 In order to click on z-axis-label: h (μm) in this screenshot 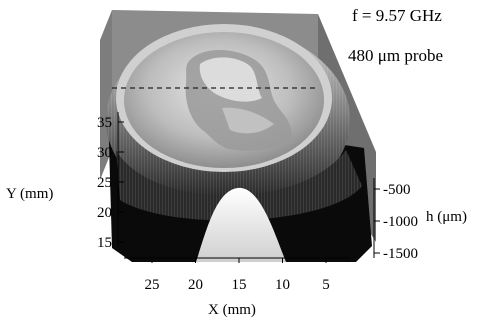, I will do `click(446, 217)`.